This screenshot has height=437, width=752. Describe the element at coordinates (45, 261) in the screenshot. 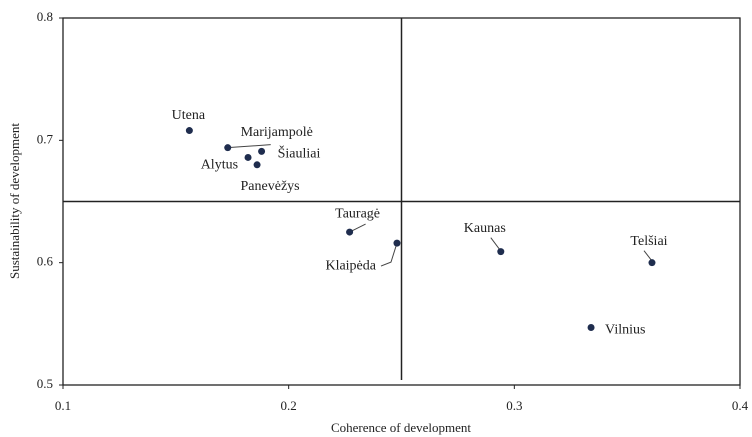

I see `y-tick-label: 0.6` at that location.